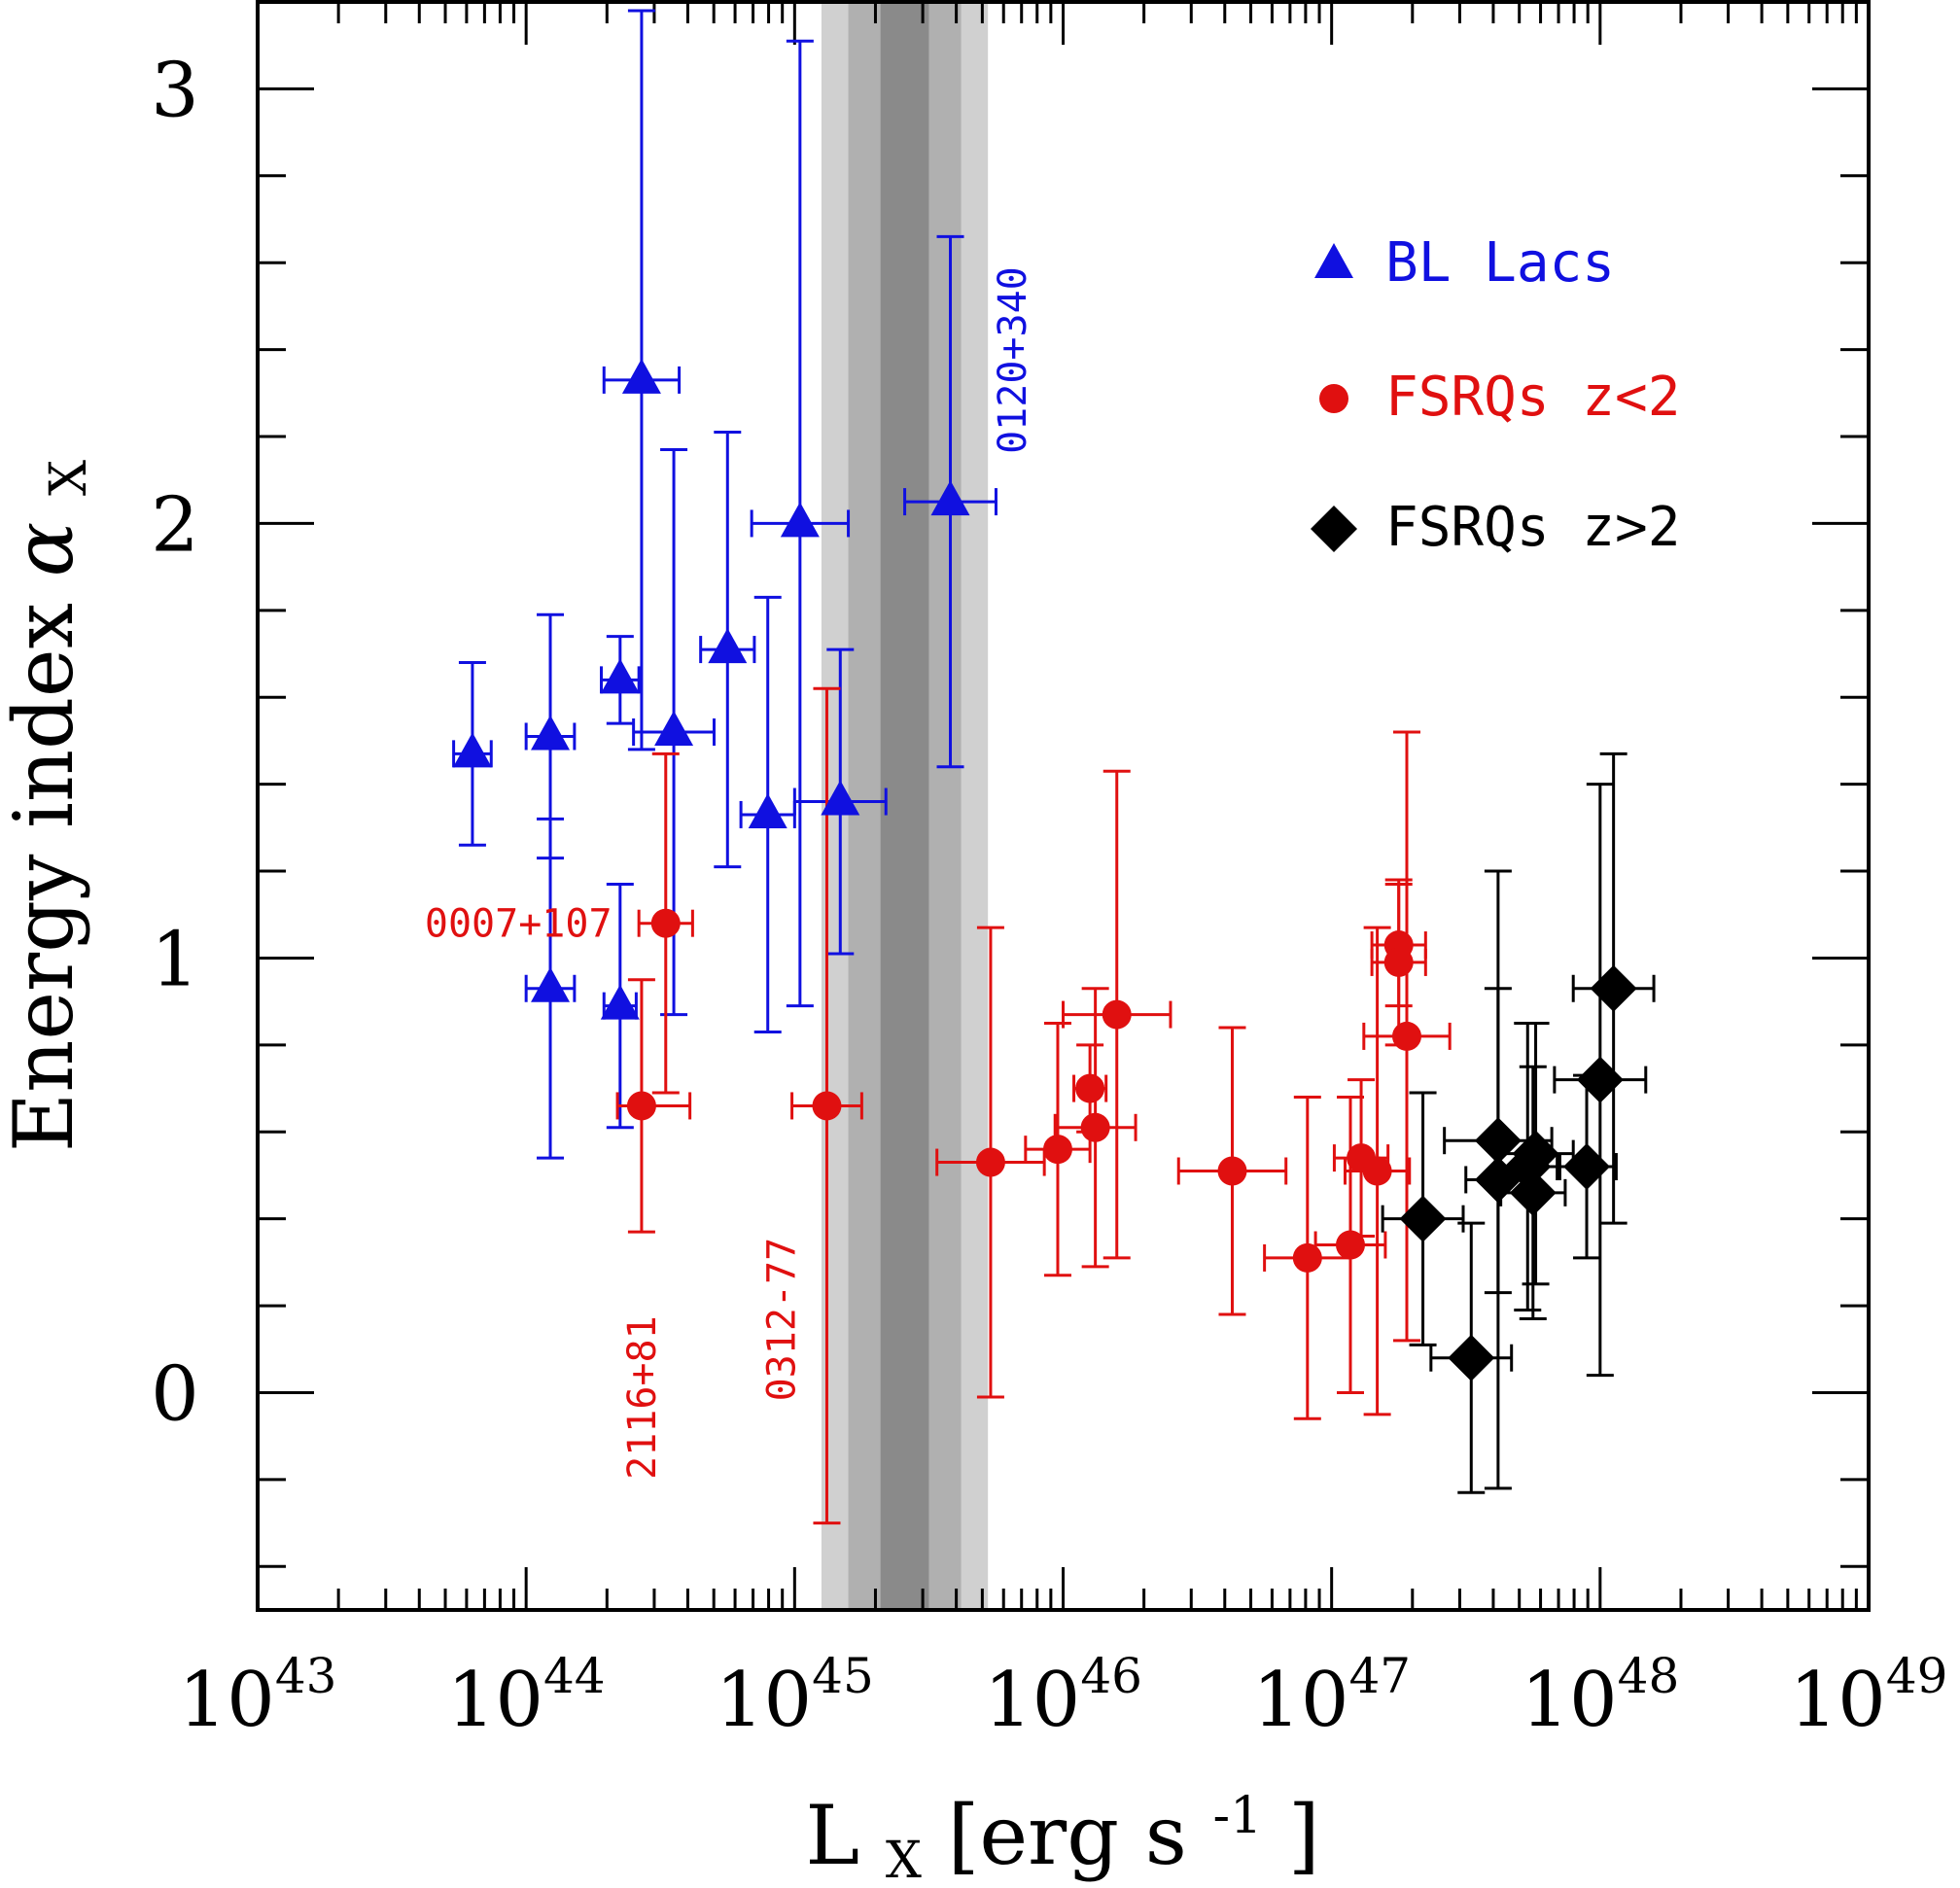  I want to click on y-tick-label: 2, so click(175, 525).